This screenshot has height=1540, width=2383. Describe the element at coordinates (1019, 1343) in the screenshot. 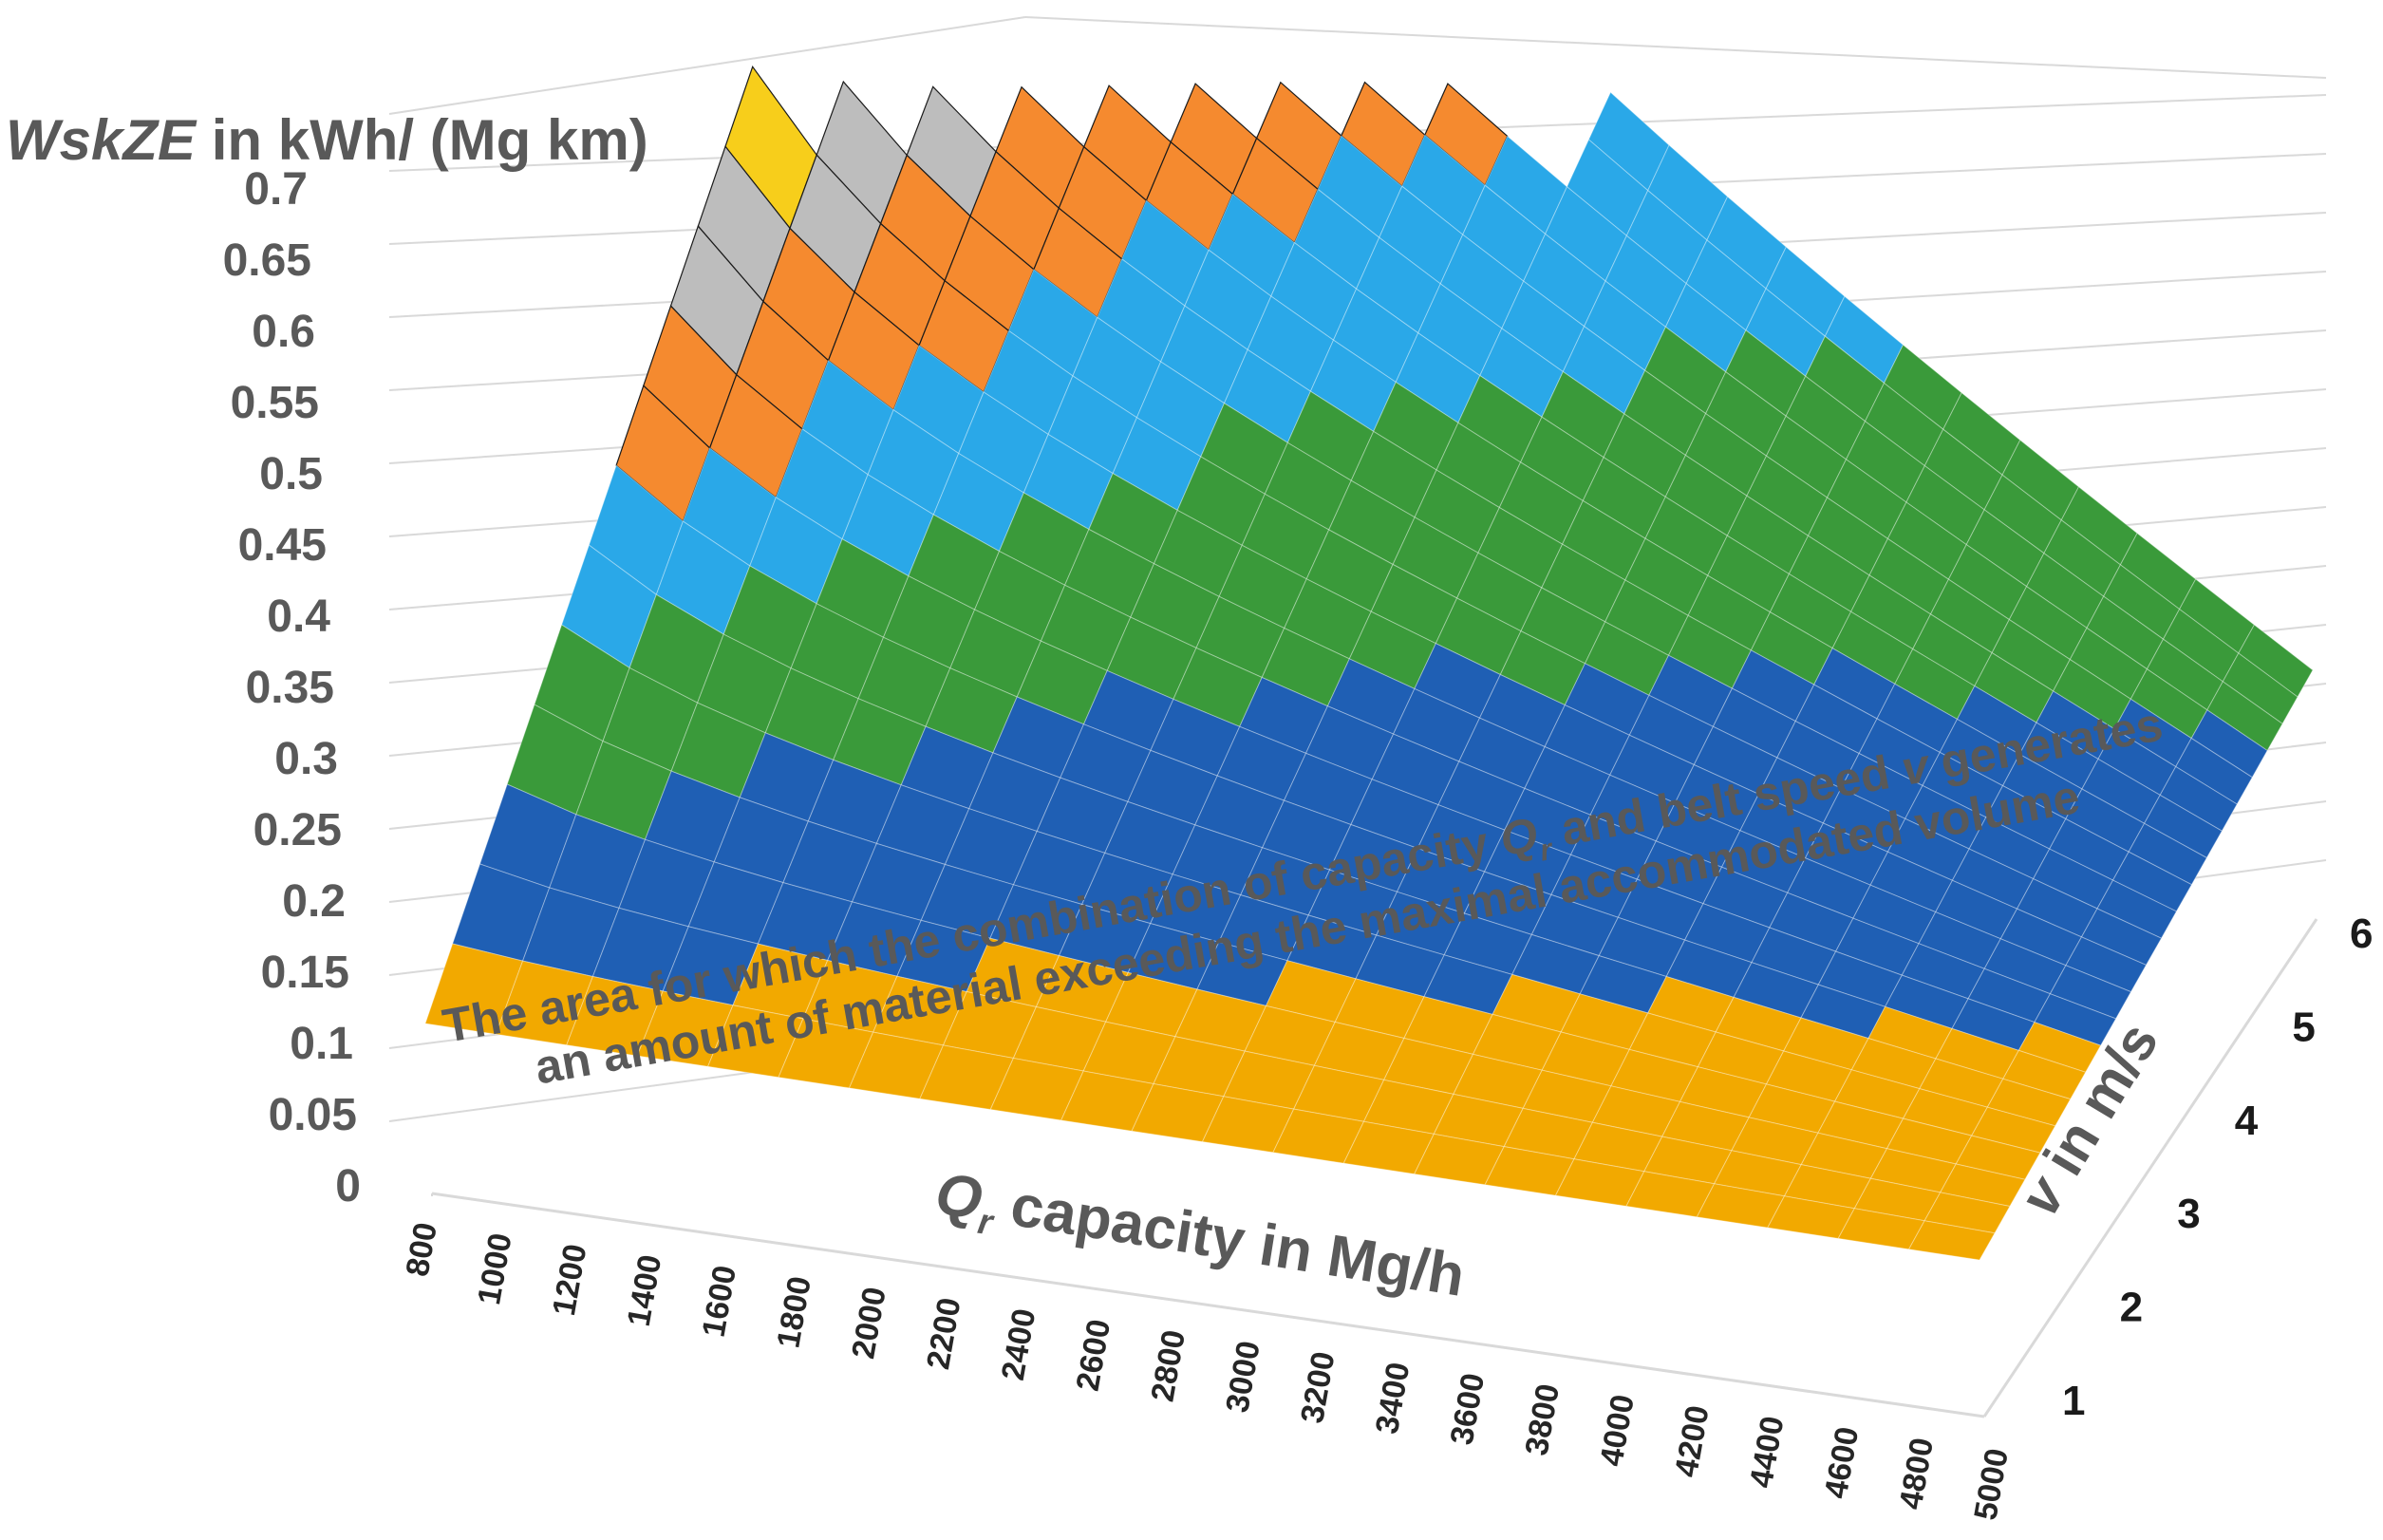

I see `x-tick-label: 2400` at that location.